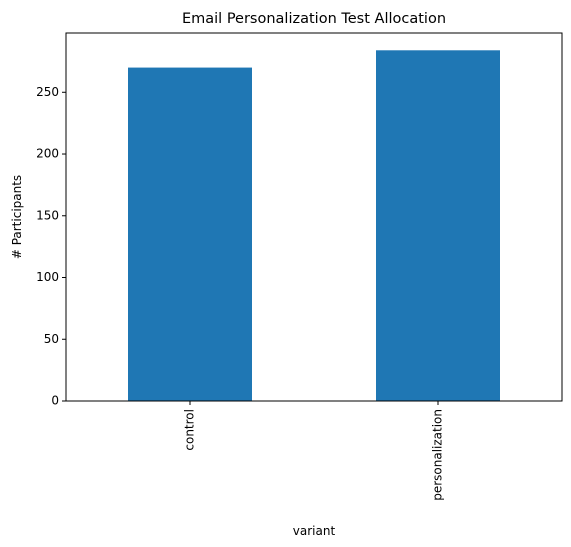 This screenshot has width=571, height=547. What do you see at coordinates (314, 19) in the screenshot?
I see `chart-title: Email Personalization Test Allocation` at bounding box center [314, 19].